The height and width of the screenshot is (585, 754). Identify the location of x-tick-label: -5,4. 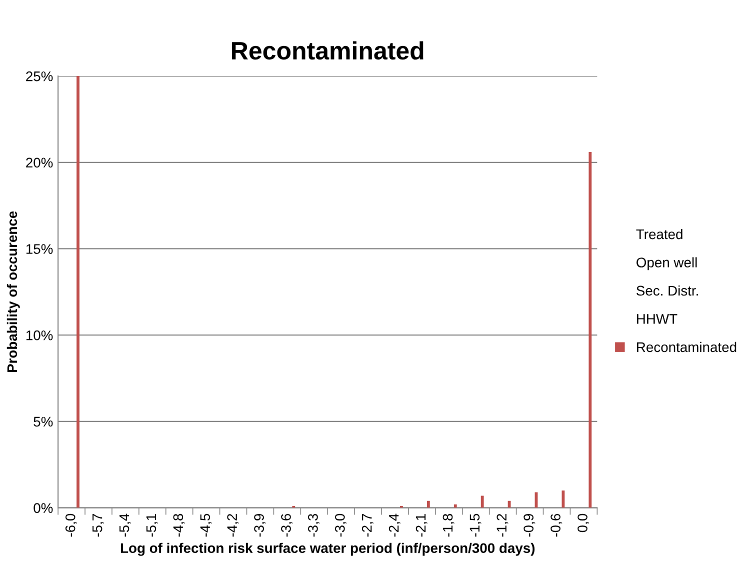
(125, 525).